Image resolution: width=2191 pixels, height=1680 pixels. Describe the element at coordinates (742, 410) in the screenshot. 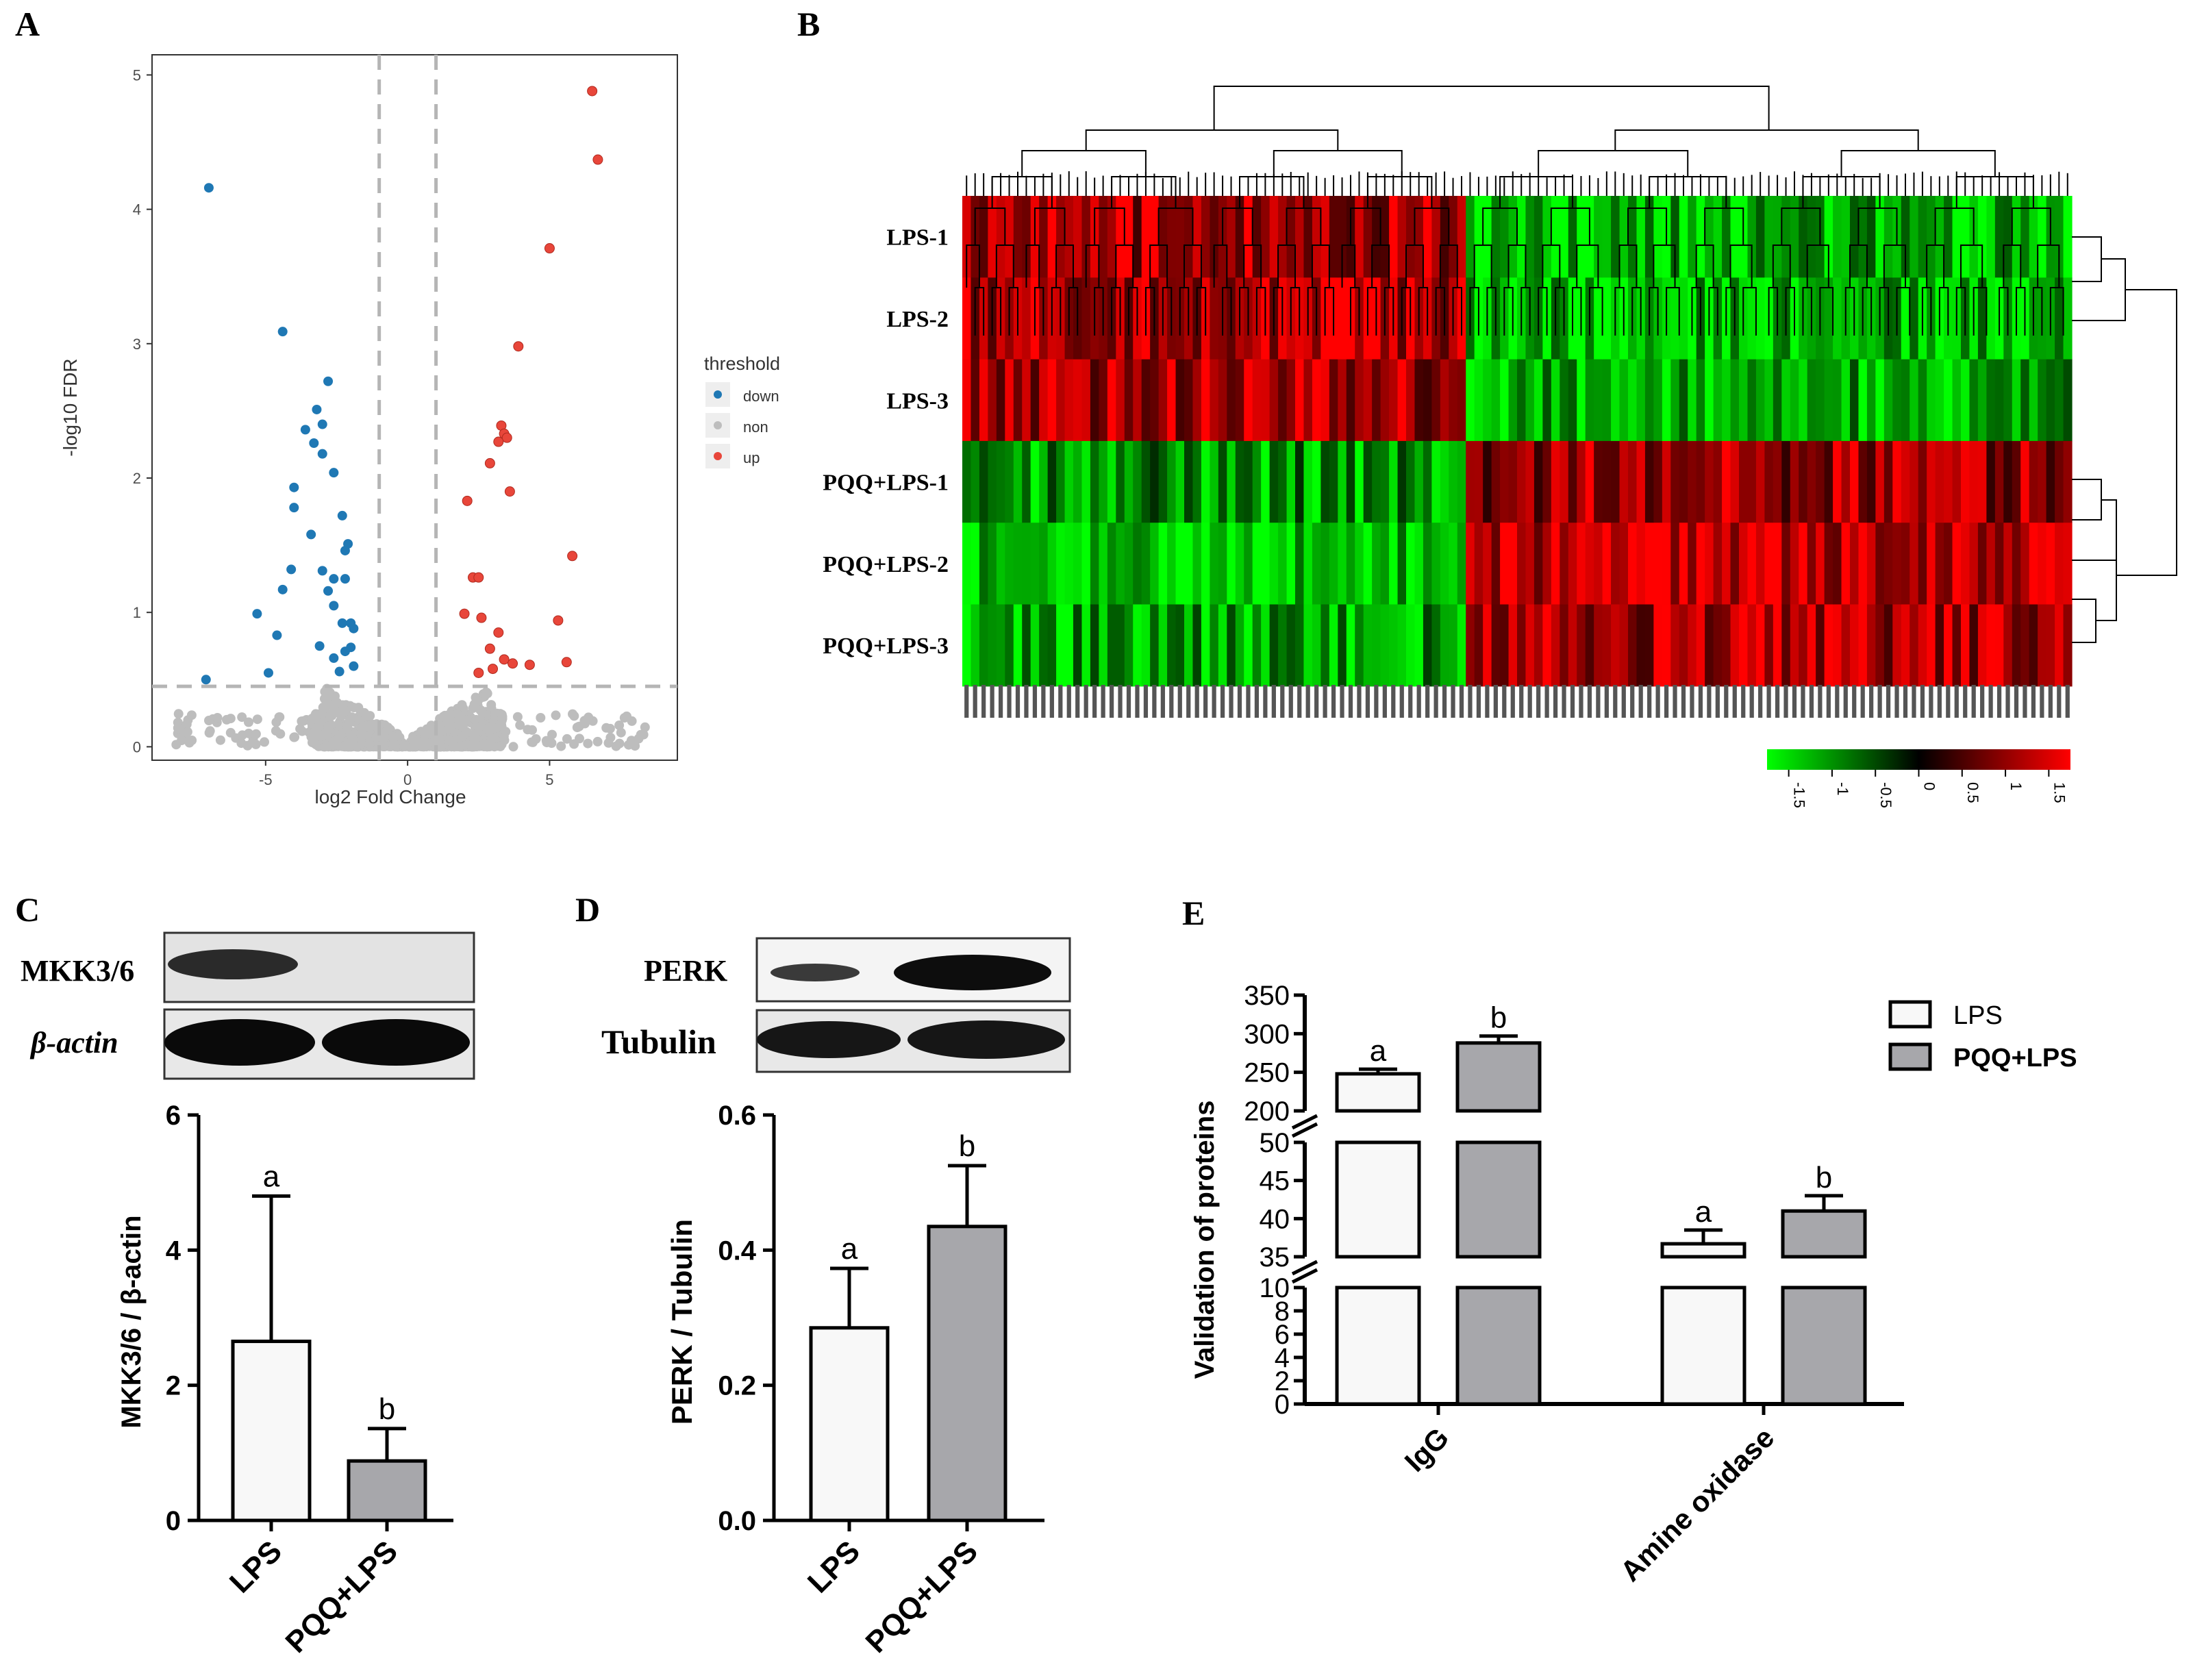

I see `volcano-legend: threshold down non up` at that location.